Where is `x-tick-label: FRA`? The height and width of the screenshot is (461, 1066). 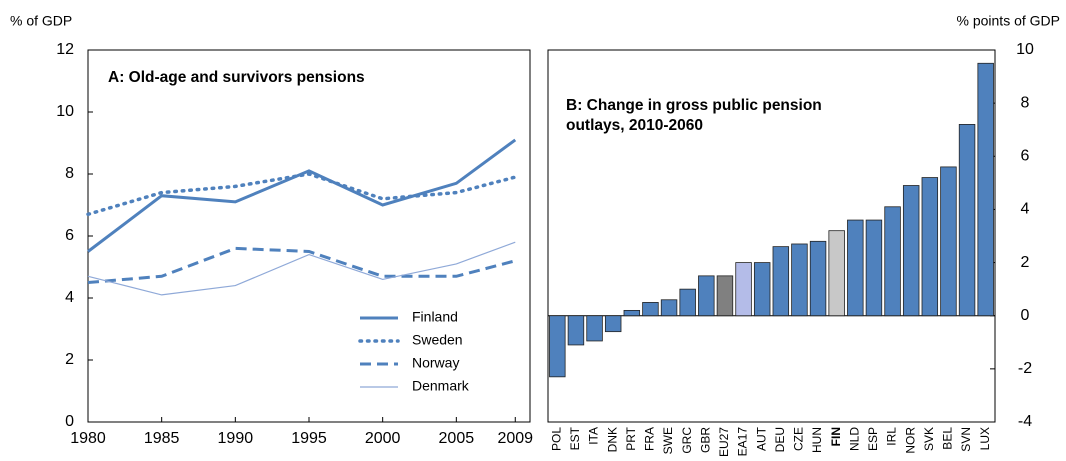 x-tick-label: FRA is located at coordinates (650, 439).